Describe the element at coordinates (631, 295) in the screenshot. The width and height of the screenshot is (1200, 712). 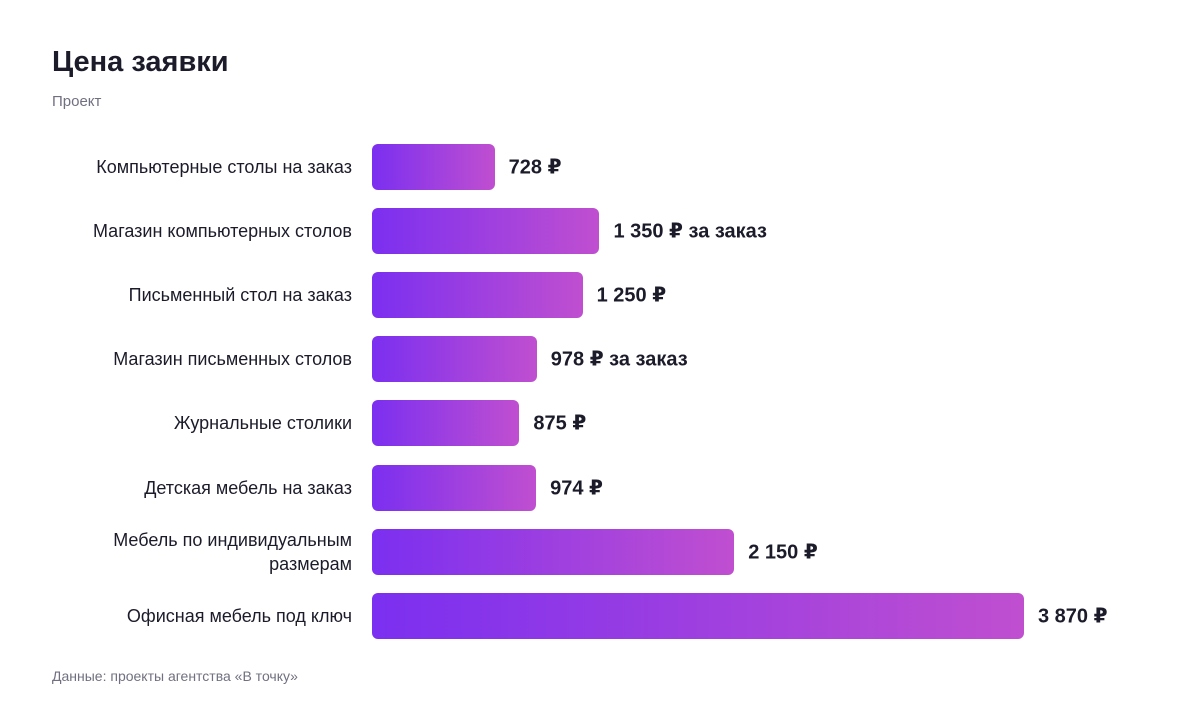
I see `value-label: 1 250 ₽` at that location.